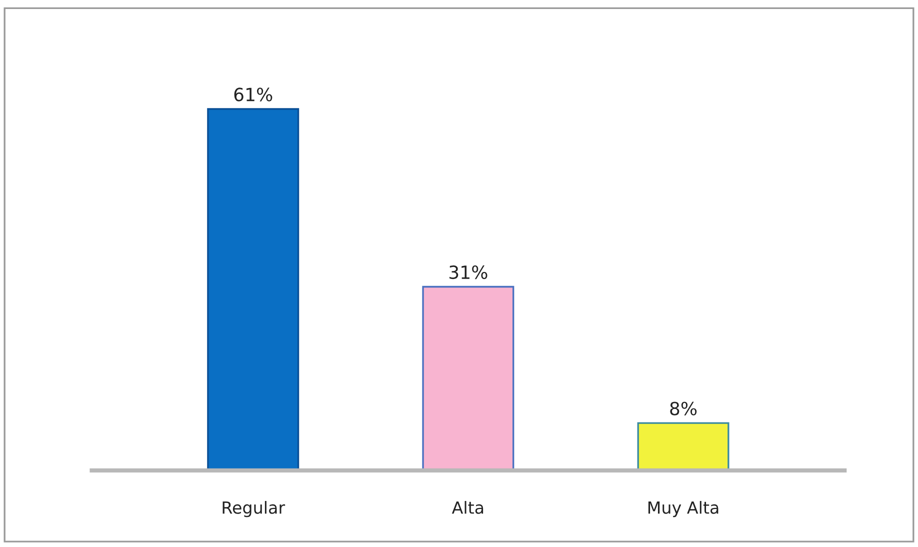 This screenshot has height=547, width=918. I want to click on data-label: 8%, so click(683, 409).